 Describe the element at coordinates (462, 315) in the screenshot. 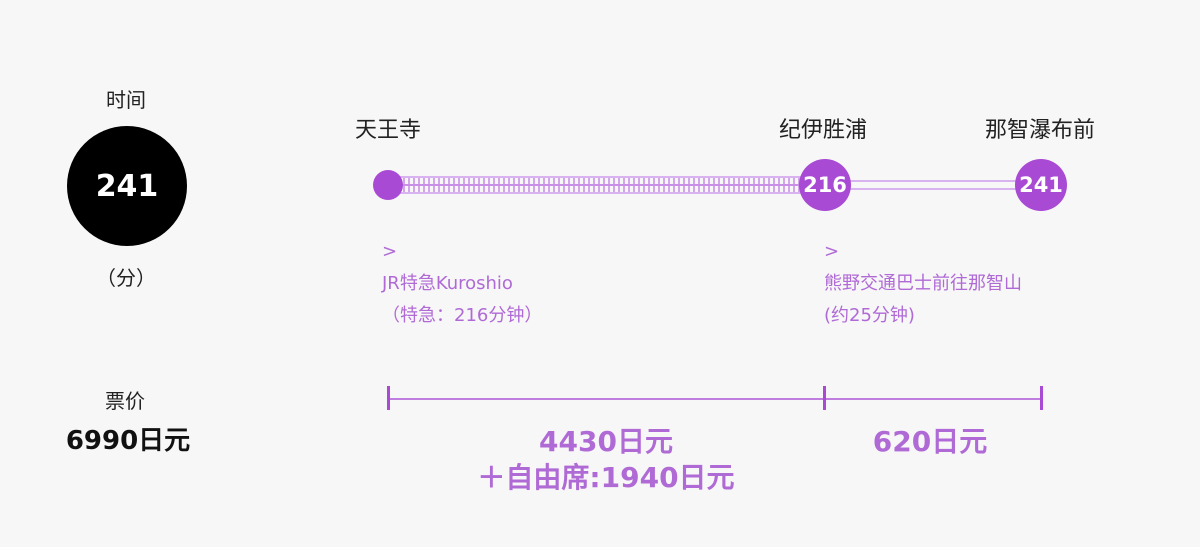

I see `segment-duration: （特急：216分钟）` at that location.